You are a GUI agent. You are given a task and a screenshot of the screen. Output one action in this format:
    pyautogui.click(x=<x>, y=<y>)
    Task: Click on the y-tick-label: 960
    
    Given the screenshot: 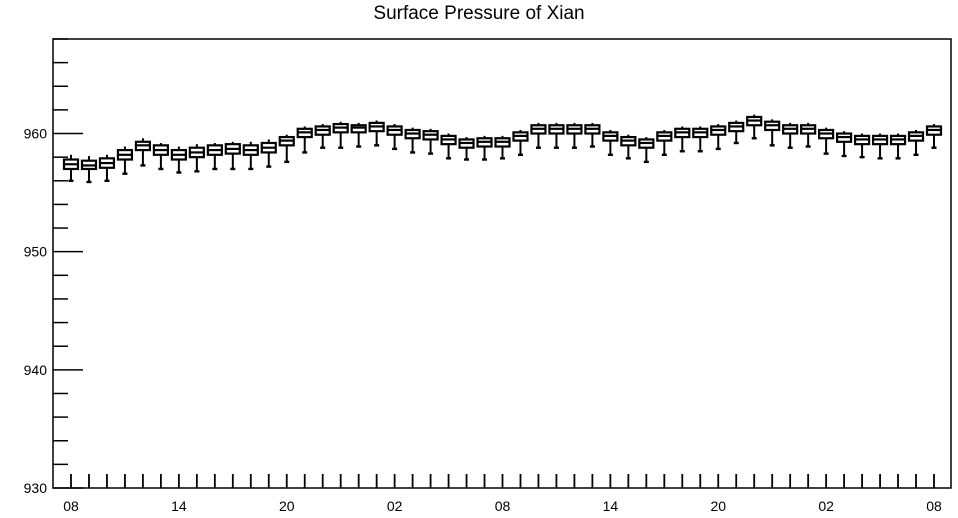 What is the action you would take?
    pyautogui.click(x=36, y=134)
    